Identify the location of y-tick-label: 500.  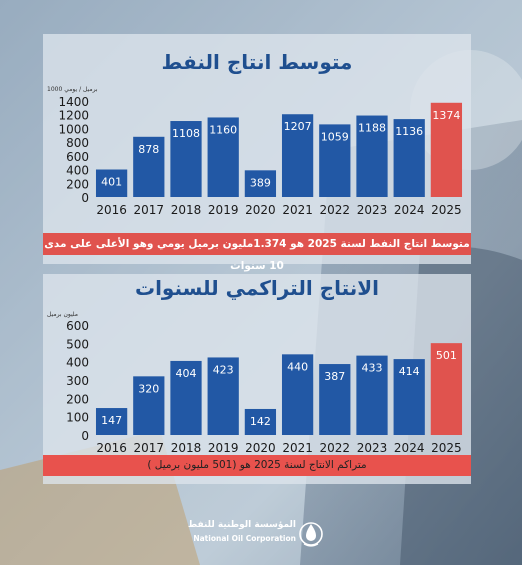
(77, 344).